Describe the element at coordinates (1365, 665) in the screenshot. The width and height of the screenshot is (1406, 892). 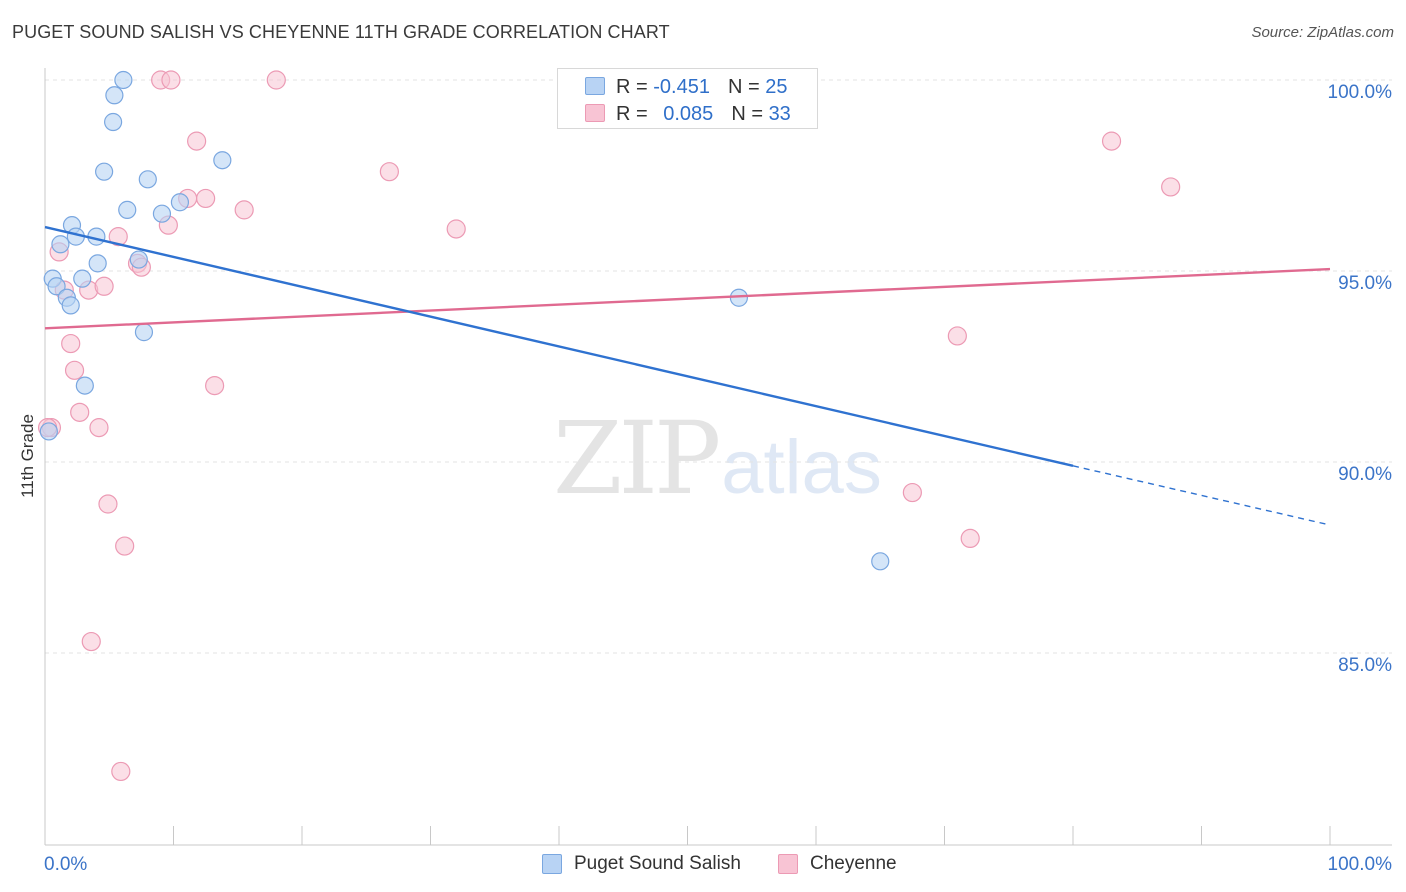
I see `y-tick-label: 85.0%` at that location.